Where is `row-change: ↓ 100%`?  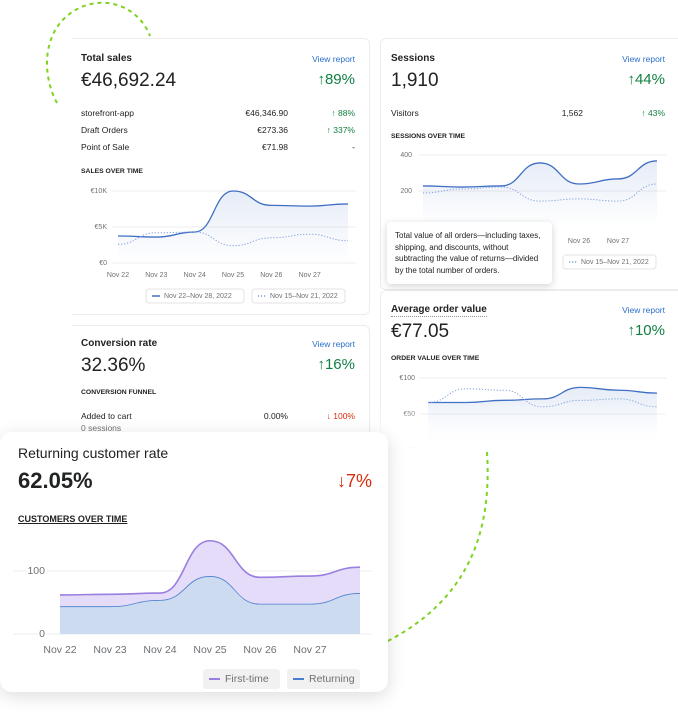 row-change: ↓ 100% is located at coordinates (340, 416).